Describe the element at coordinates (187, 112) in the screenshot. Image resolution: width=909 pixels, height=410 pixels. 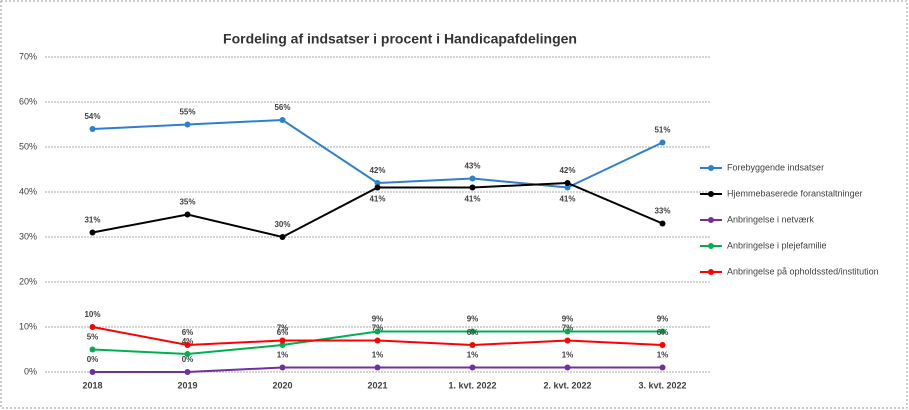
I see `data-label: 55%` at that location.